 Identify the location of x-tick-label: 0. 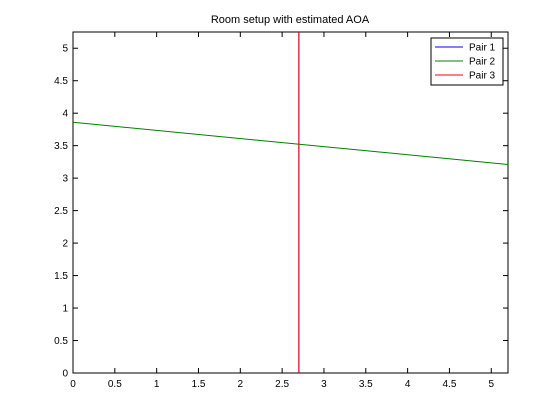
(73, 384).